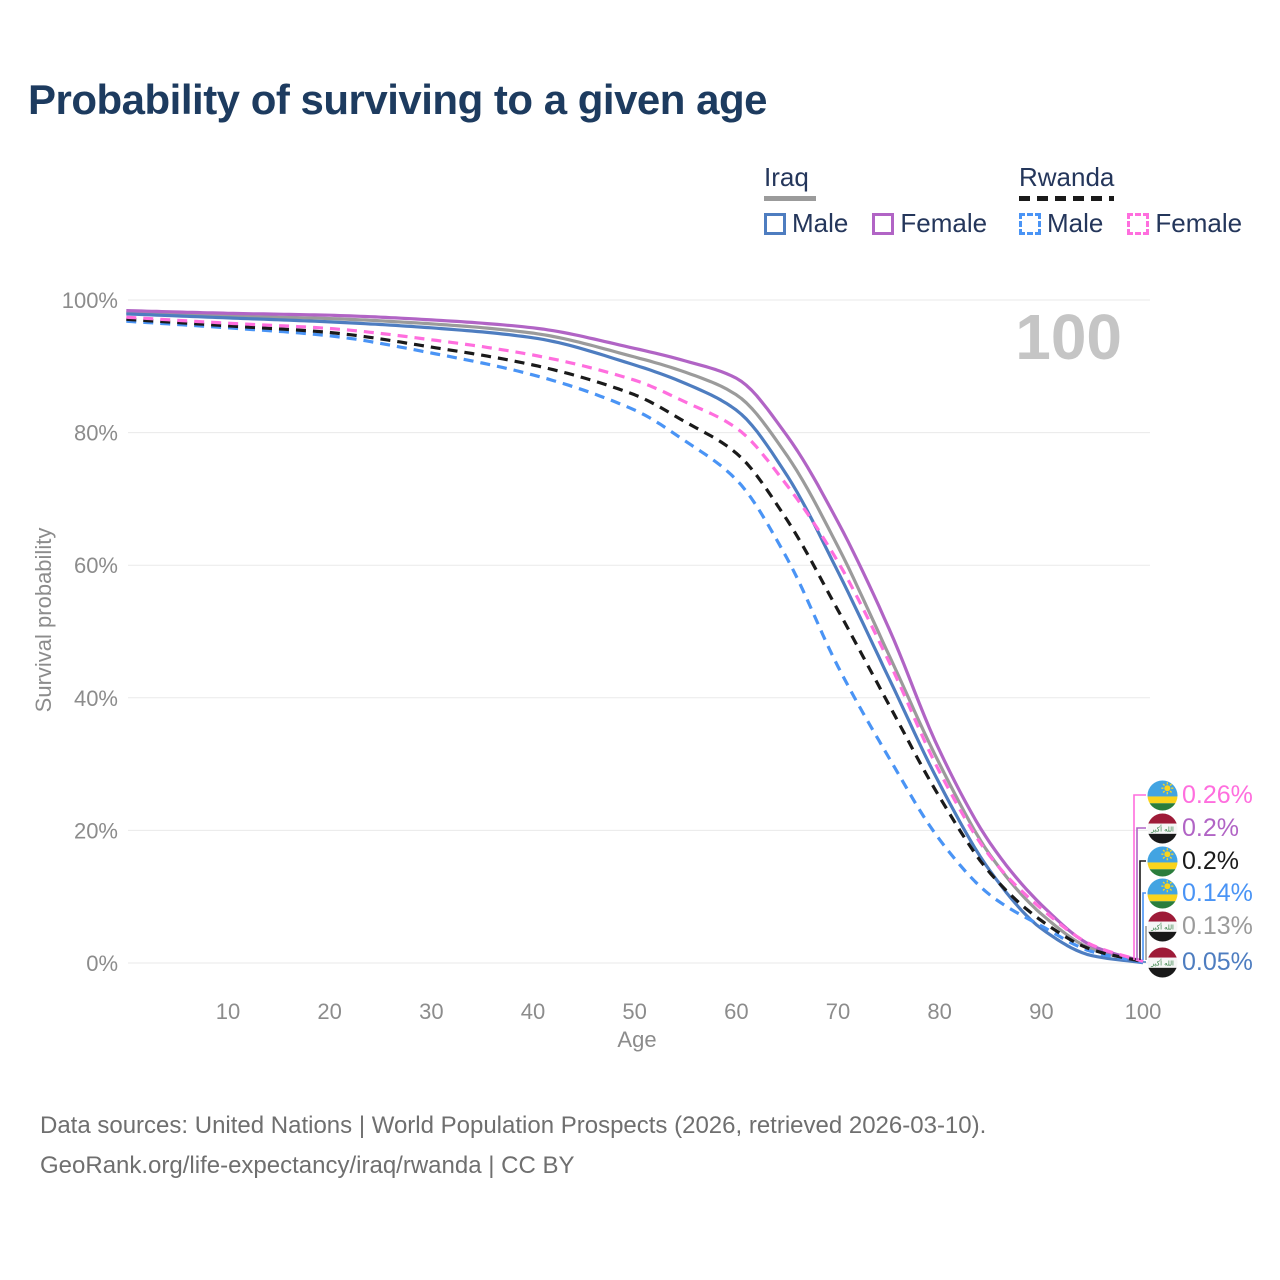 The width and height of the screenshot is (1280, 1280). What do you see at coordinates (786, 177) in the screenshot?
I see `legend-group-iraq-label: Iraq` at bounding box center [786, 177].